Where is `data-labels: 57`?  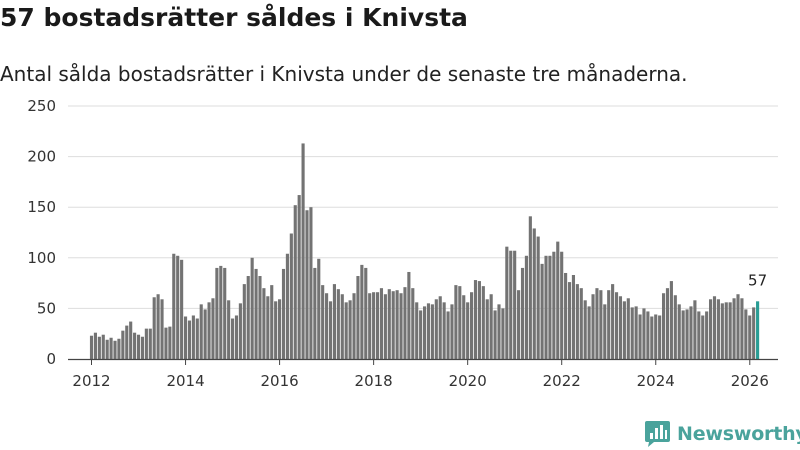
data-labels: 57 is located at coordinates (757, 280).